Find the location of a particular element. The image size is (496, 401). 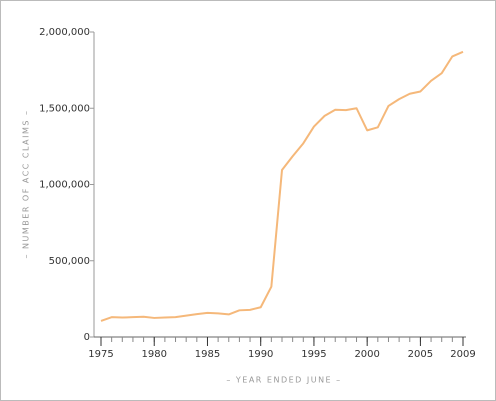

y-tick-label: 1,000,000 is located at coordinates (64, 185).